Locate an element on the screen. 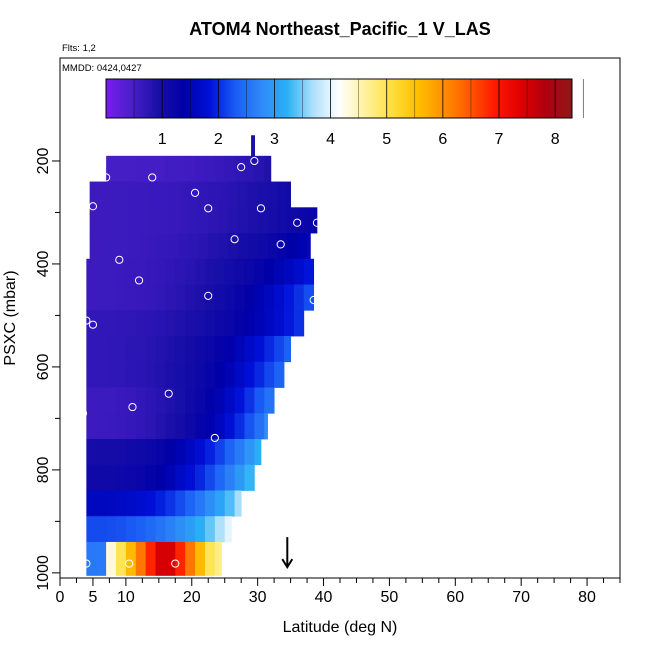 The height and width of the screenshot is (650, 650). x-tick-label: 40 is located at coordinates (324, 597).